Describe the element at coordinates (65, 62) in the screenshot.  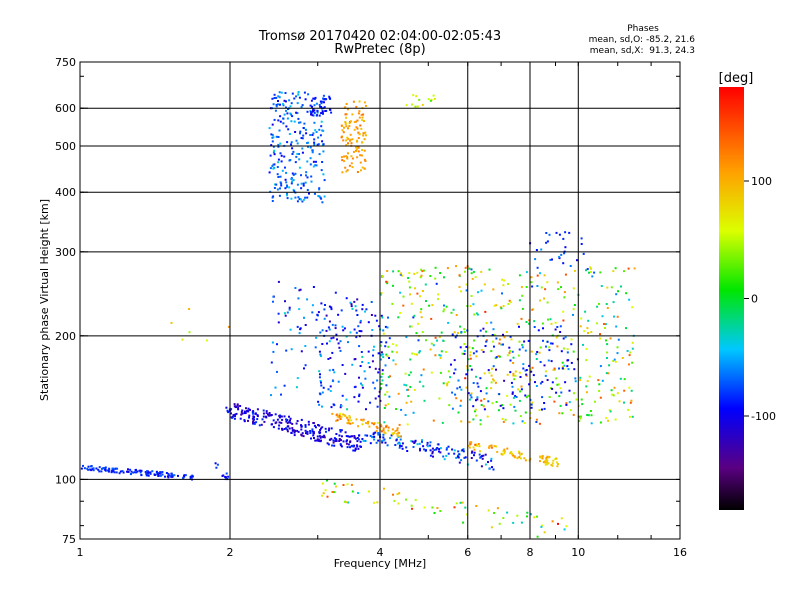
I see `y-tick-label: 750` at that location.